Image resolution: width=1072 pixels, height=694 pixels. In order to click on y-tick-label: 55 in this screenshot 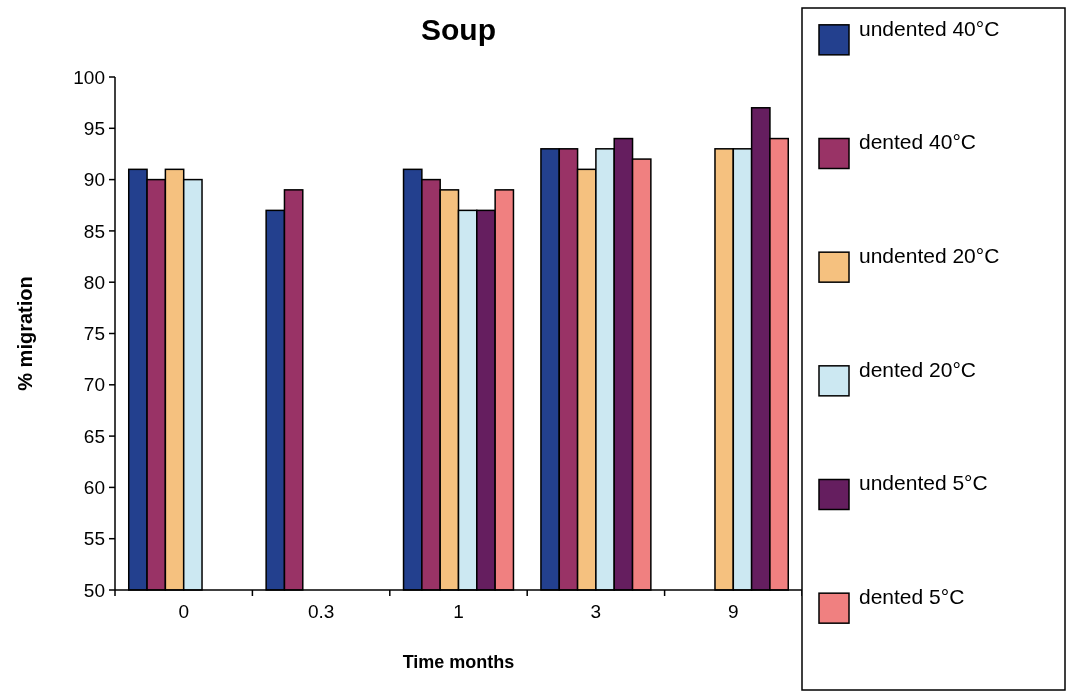, I will do `click(94, 539)`.